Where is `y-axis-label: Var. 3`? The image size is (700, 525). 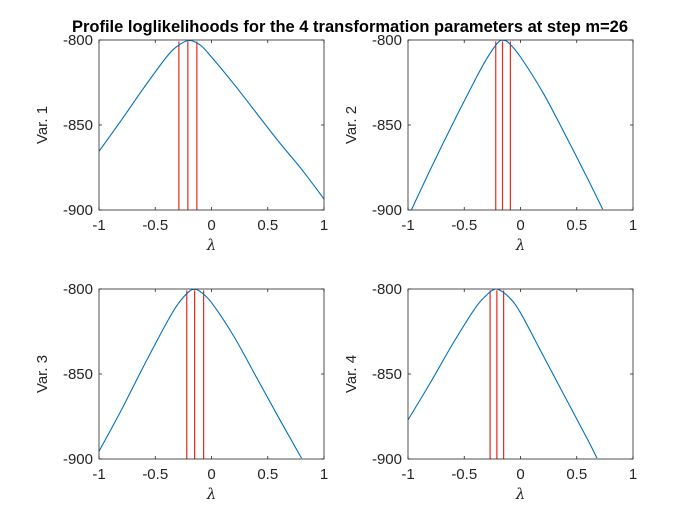 y-axis-label: Var. 3 is located at coordinates (42, 374).